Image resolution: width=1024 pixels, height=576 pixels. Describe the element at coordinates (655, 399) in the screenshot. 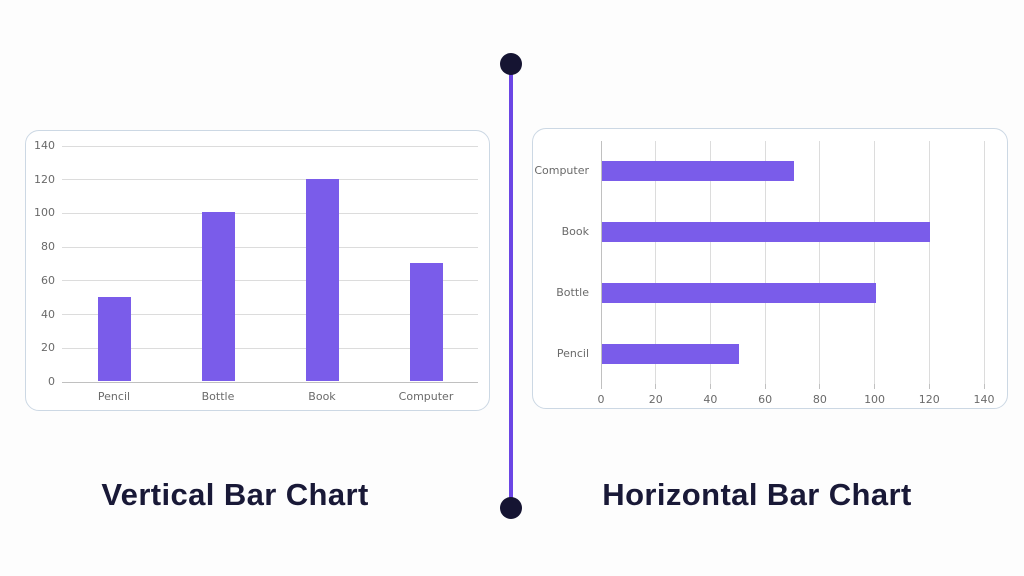

I see `x-axis-tick-label: 20` at that location.